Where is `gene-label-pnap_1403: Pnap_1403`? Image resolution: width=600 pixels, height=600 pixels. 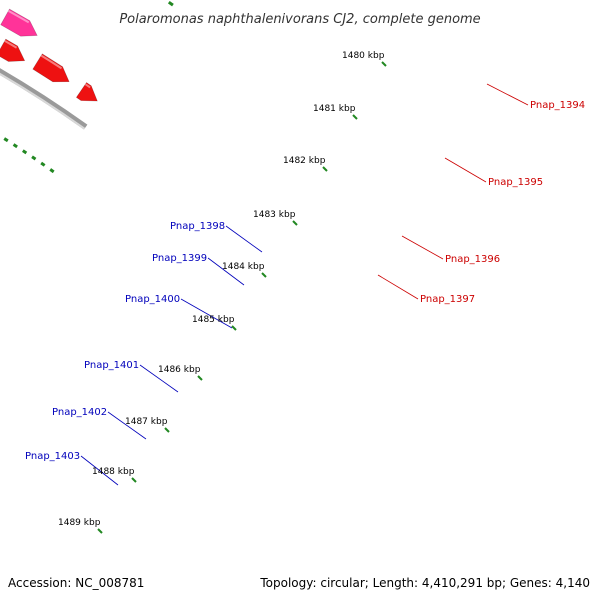 gene-label-pnap_1403: Pnap_1403 is located at coordinates (52, 456).